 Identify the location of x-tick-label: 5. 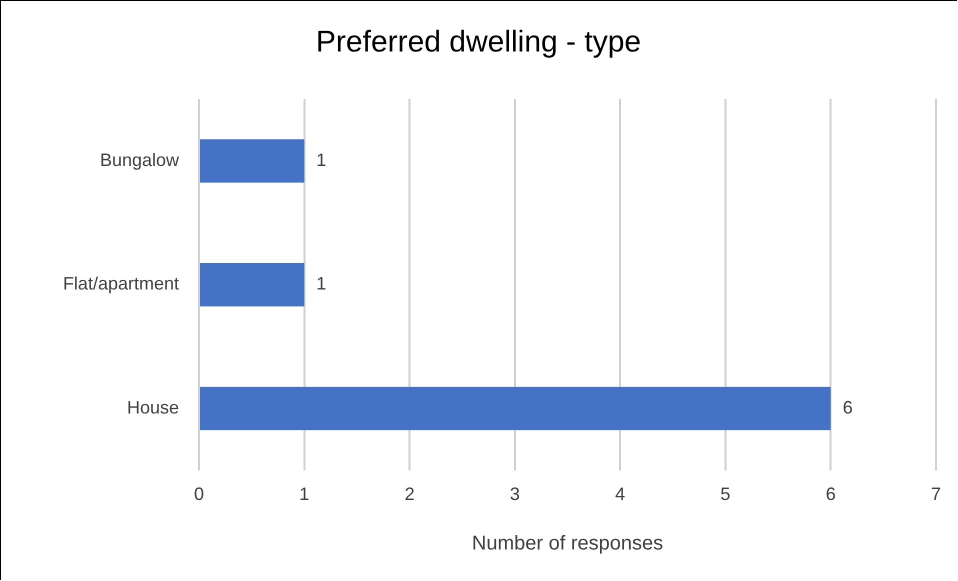
(725, 494).